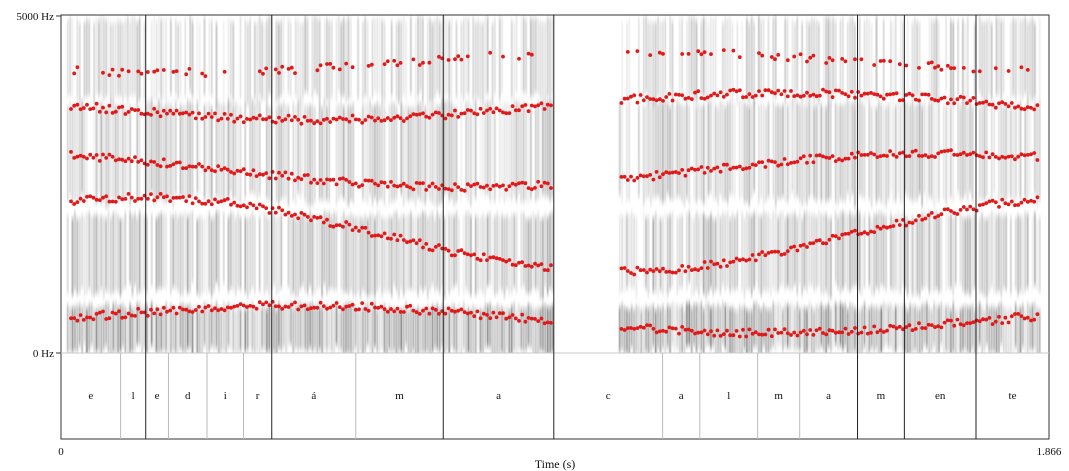 The image size is (1069, 471). I want to click on phone-label: i, so click(225, 396).